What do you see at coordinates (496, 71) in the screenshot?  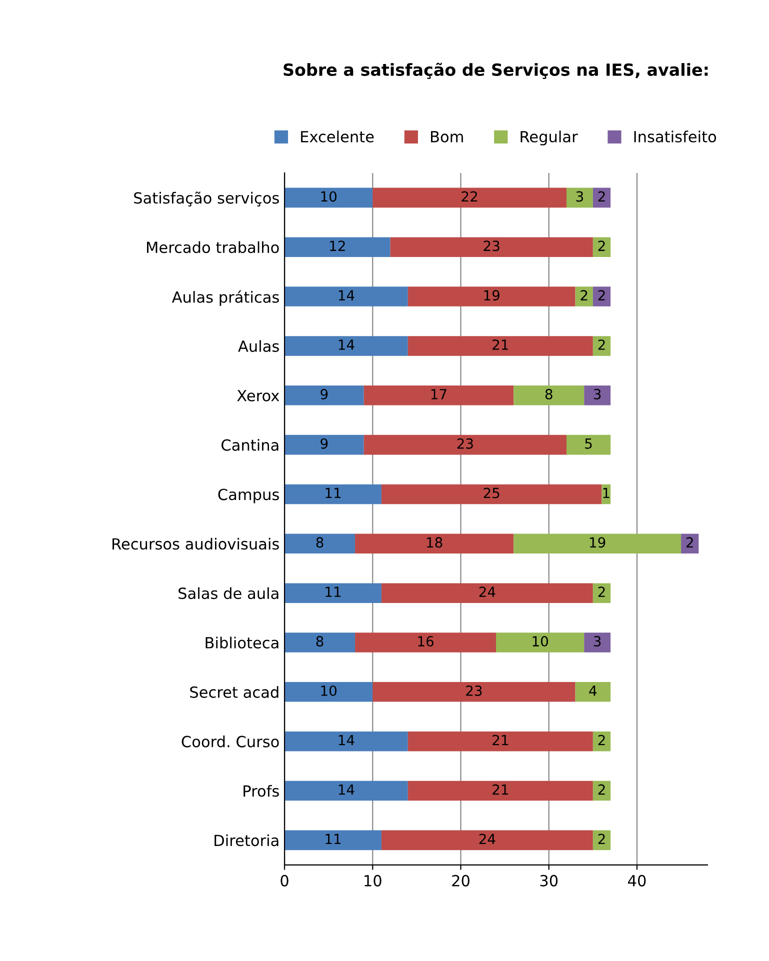 I see `chart-title: Sobre a satisfação de Serviços na IES, avalie:` at bounding box center [496, 71].